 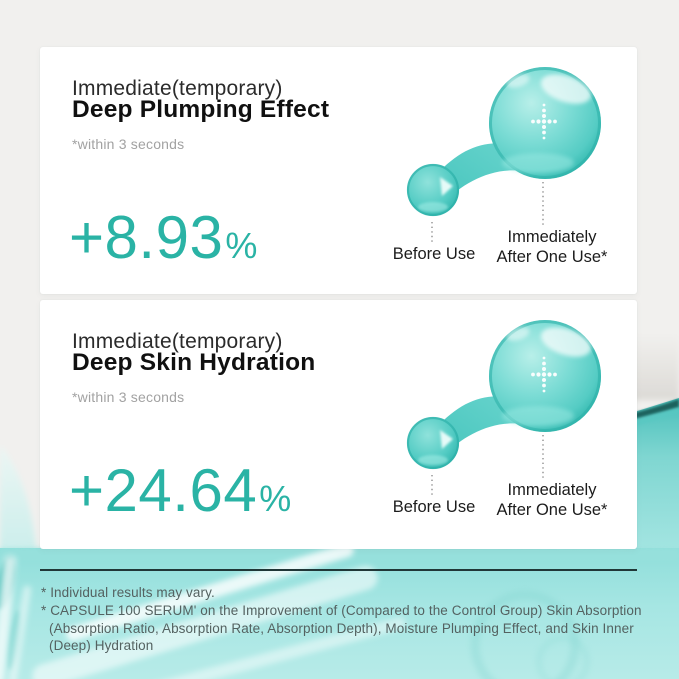 I want to click on card-title: Deep Plumping Effect, so click(x=201, y=109).